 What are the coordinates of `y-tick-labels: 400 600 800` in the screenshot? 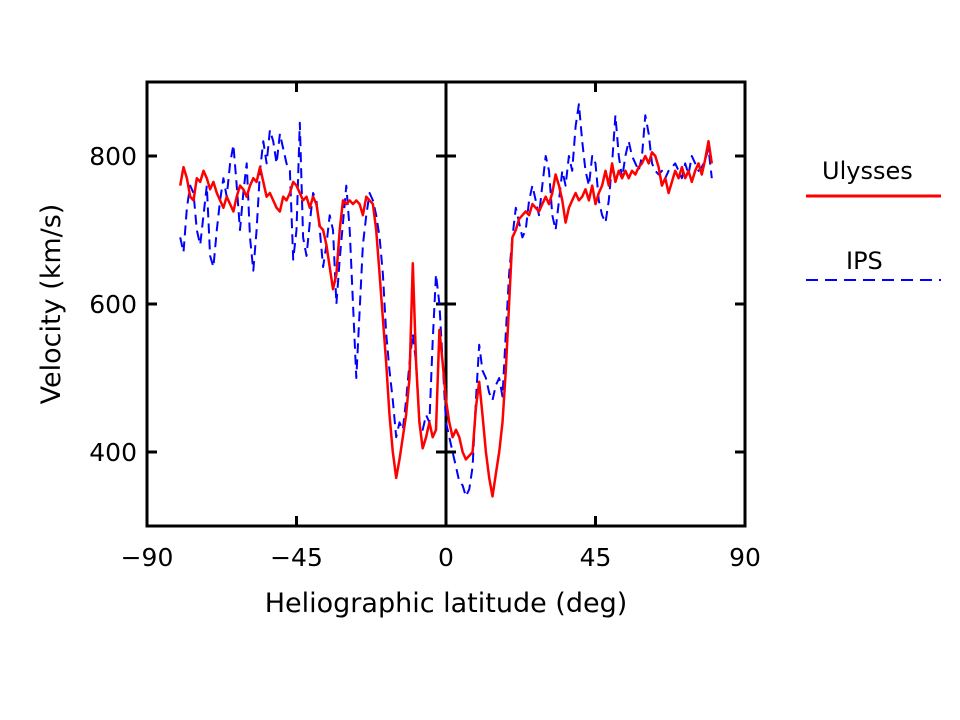 It's located at (113, 304).